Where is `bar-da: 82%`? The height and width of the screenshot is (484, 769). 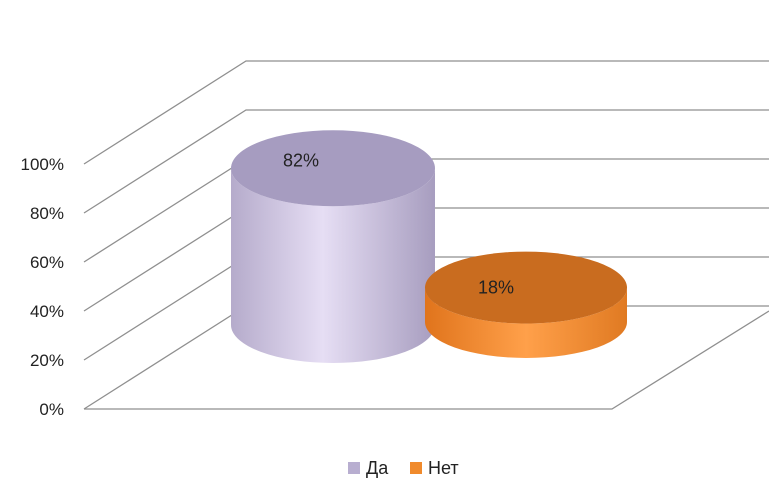 bar-da: 82% is located at coordinates (333, 246).